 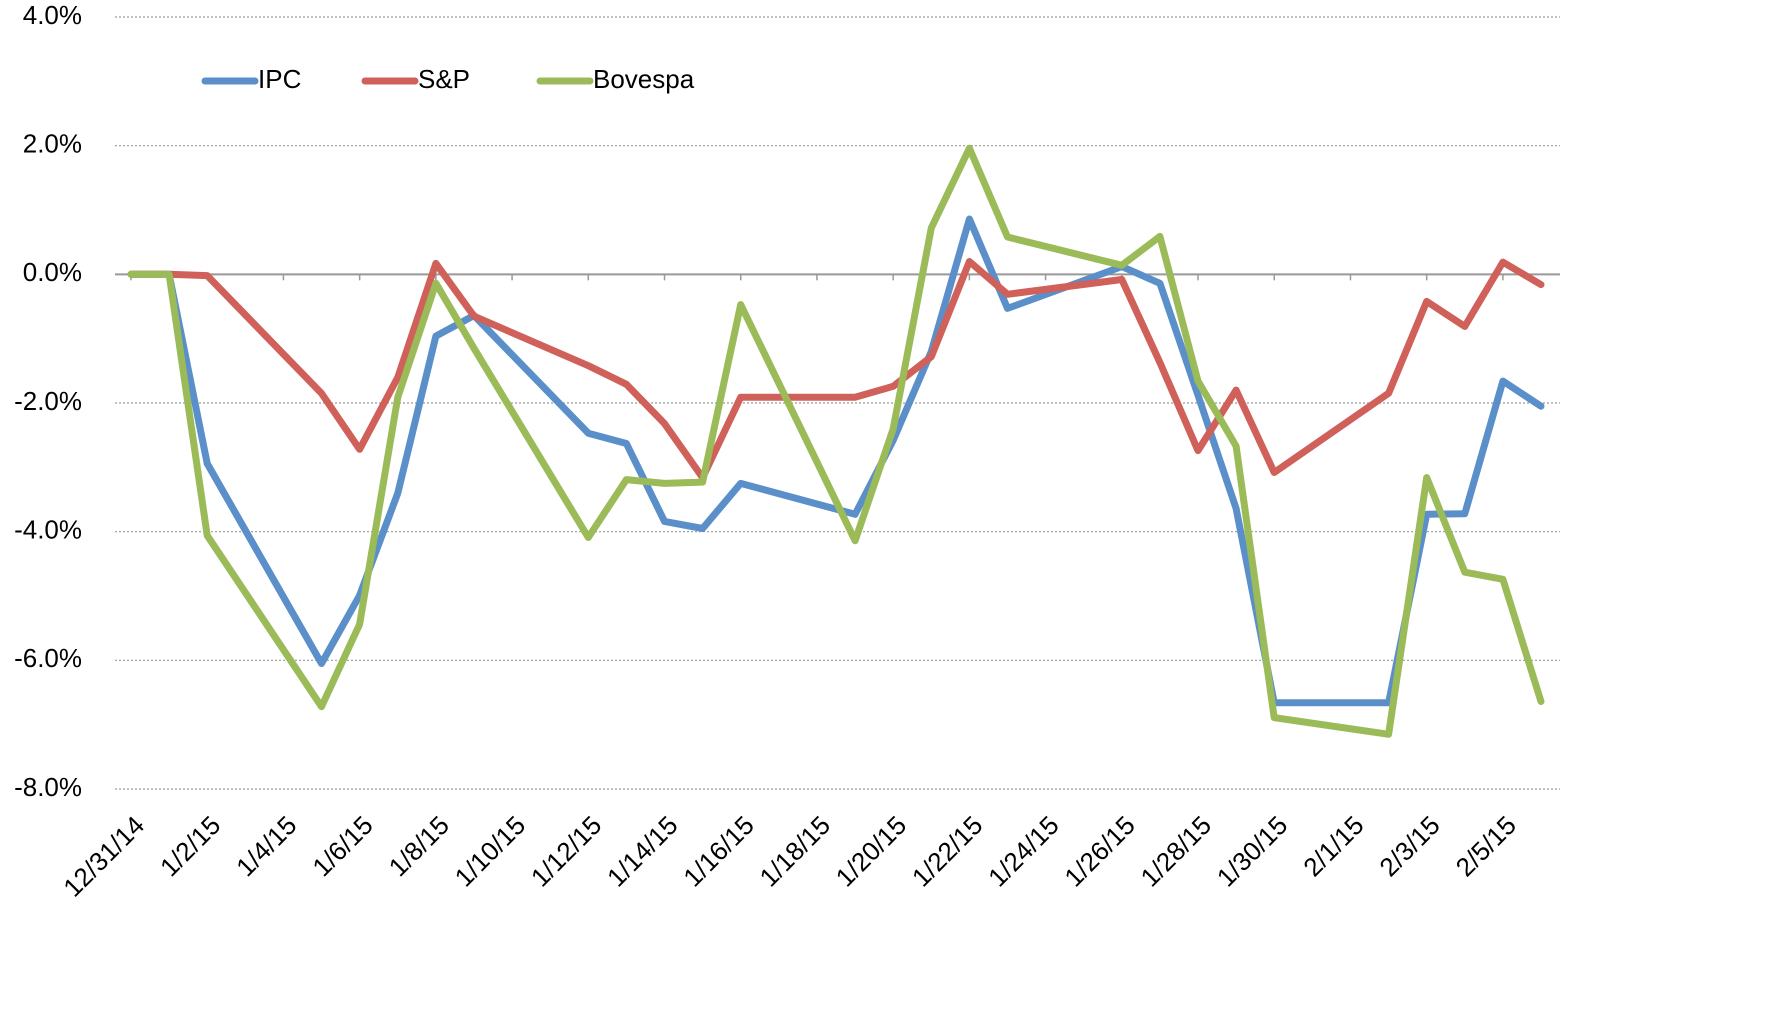 What do you see at coordinates (342, 846) in the screenshot?
I see `x-tick-label: 1/6/15` at bounding box center [342, 846].